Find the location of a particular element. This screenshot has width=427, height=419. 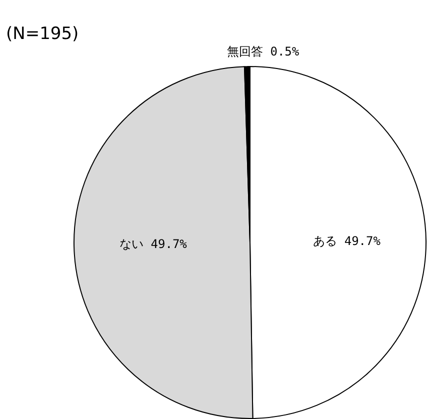

slice-label: 無回答 0.5% is located at coordinates (263, 51).